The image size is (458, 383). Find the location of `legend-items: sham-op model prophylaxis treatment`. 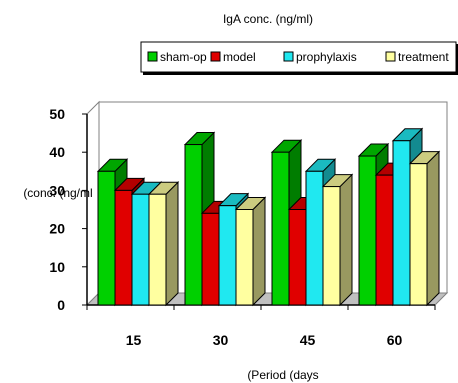

legend-items: sham-op model prophylaxis treatment is located at coordinates (298, 57).